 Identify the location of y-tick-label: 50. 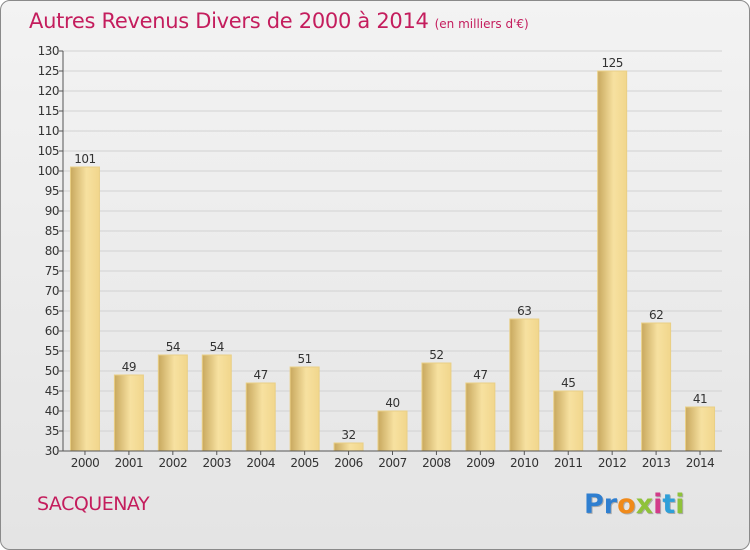
(52, 371).